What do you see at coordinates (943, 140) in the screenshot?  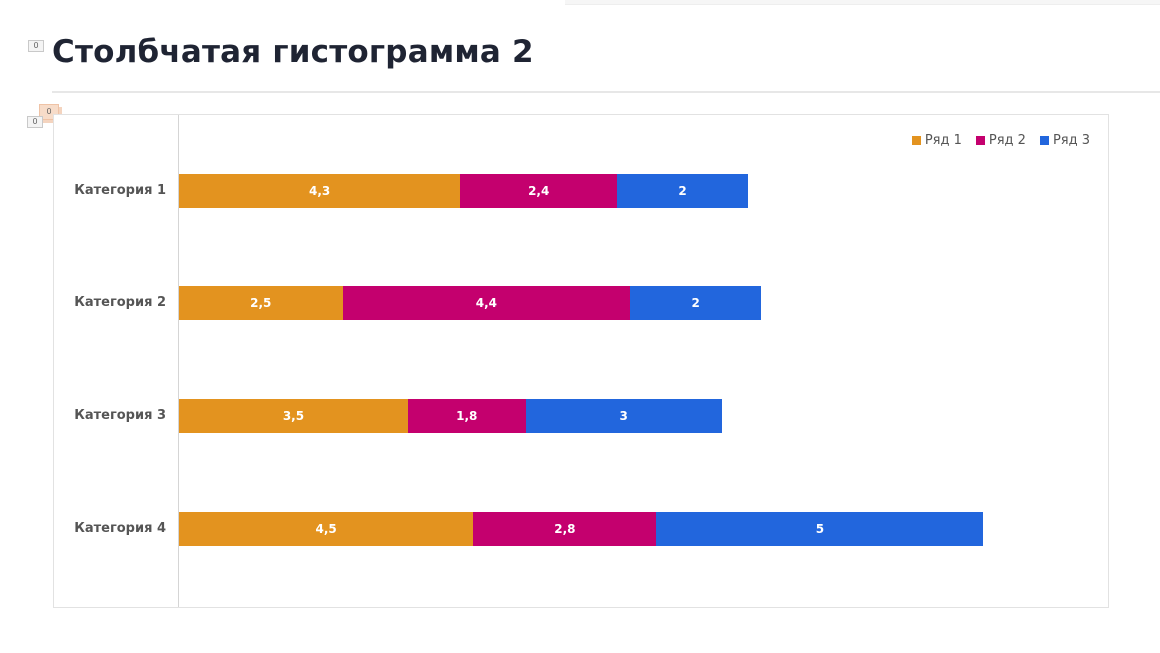 I see `legend-label: Ряд 1` at bounding box center [943, 140].